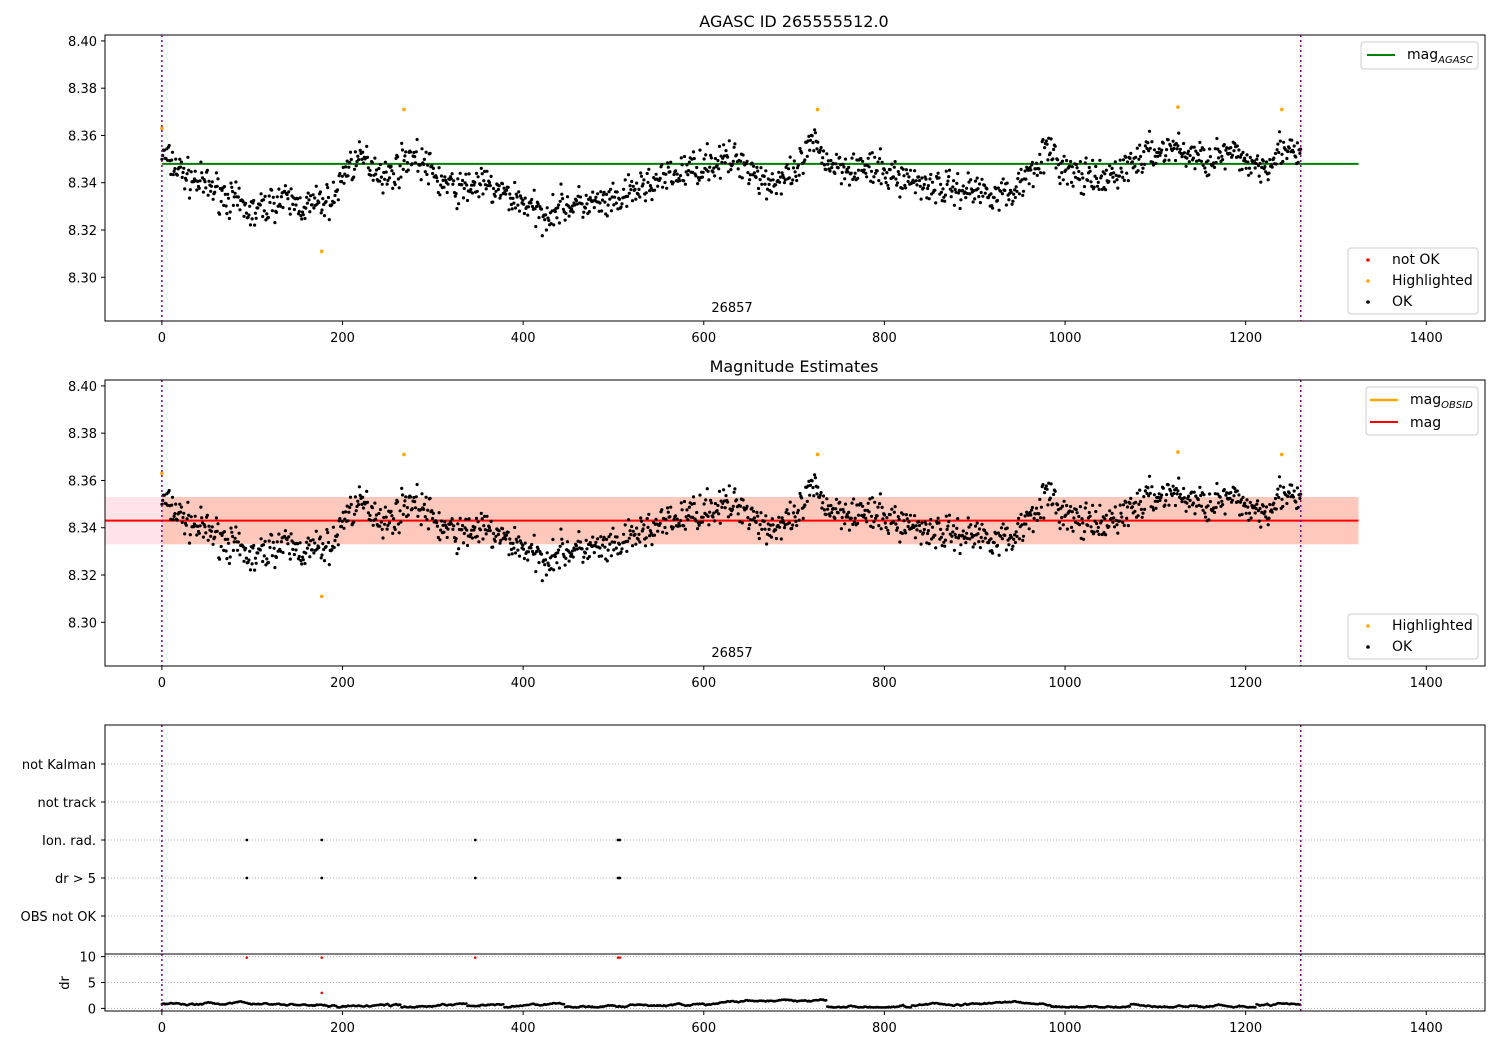 This screenshot has width=1500, height=1050. I want to click on y-tick-label: 8.32, so click(82, 576).